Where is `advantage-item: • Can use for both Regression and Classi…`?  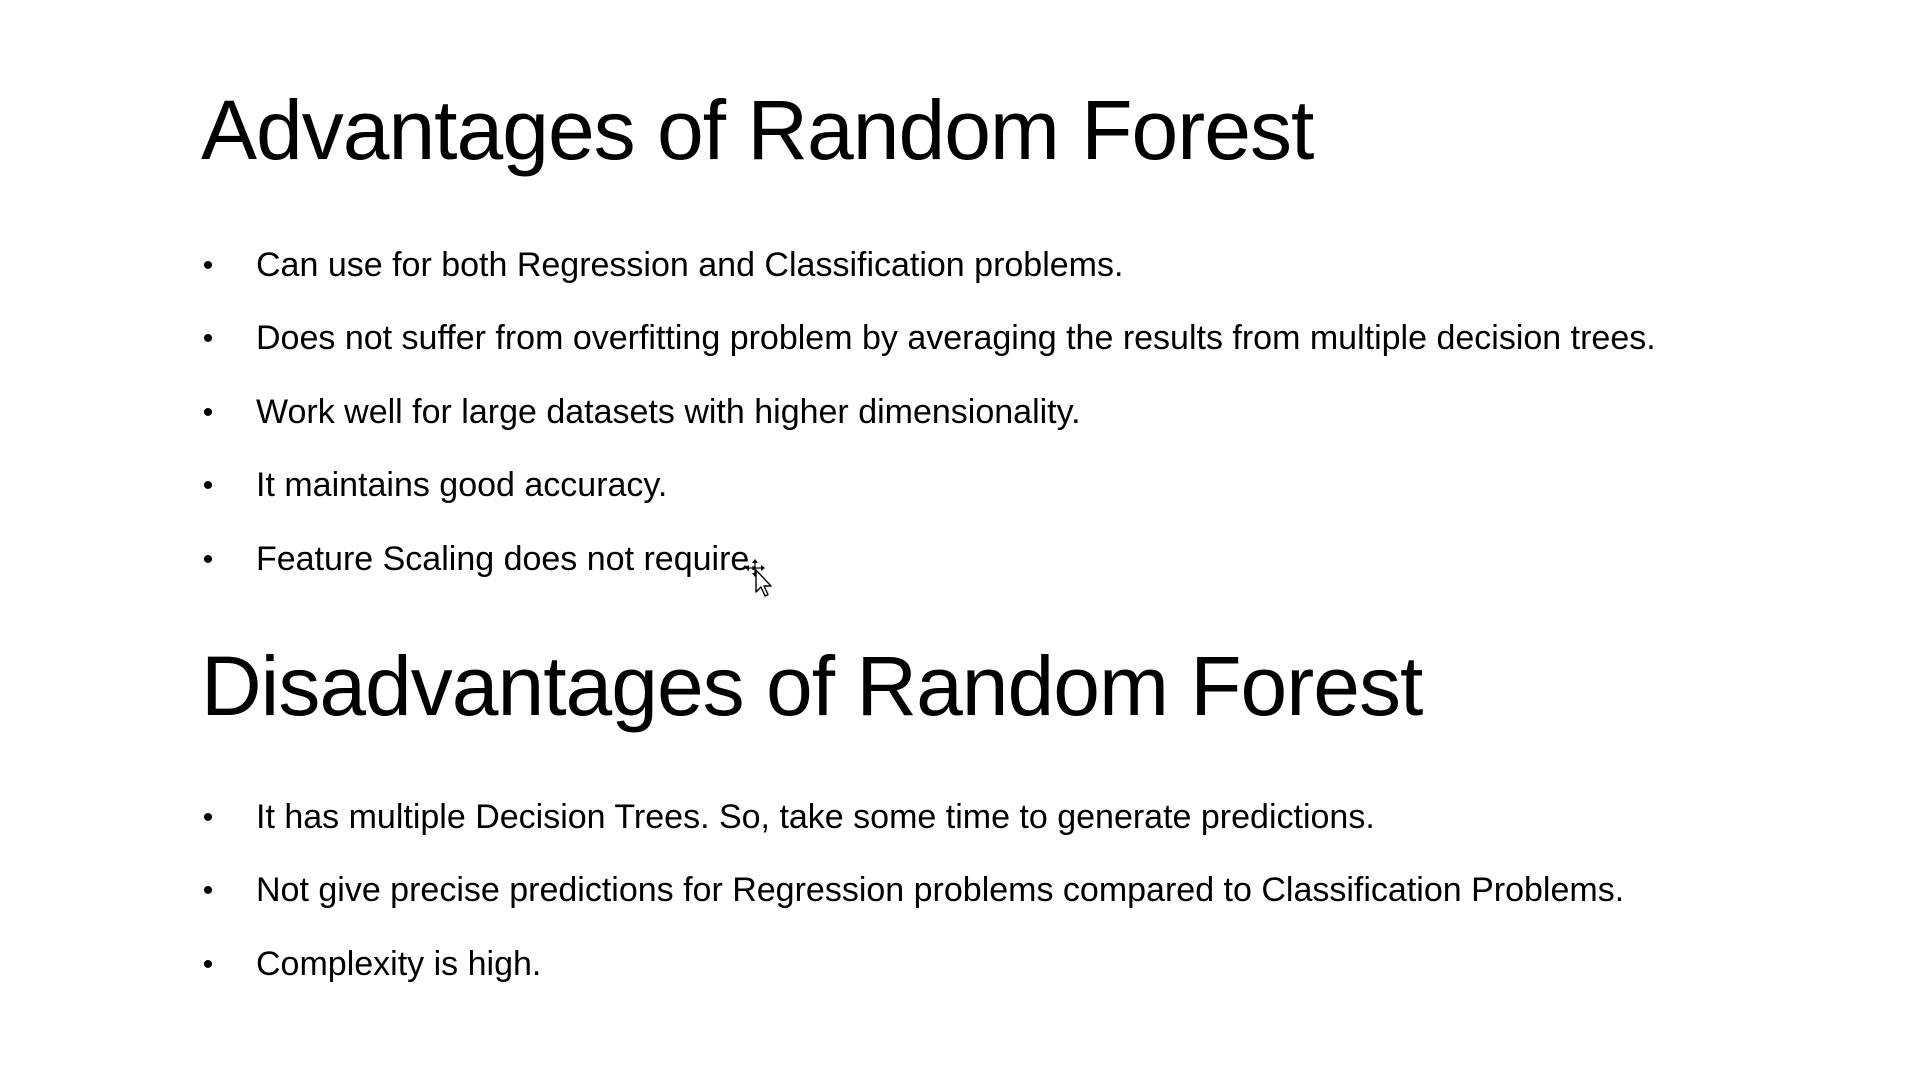
advantage-item: • Can use for both Regression and Classi… is located at coordinates (1041, 266).